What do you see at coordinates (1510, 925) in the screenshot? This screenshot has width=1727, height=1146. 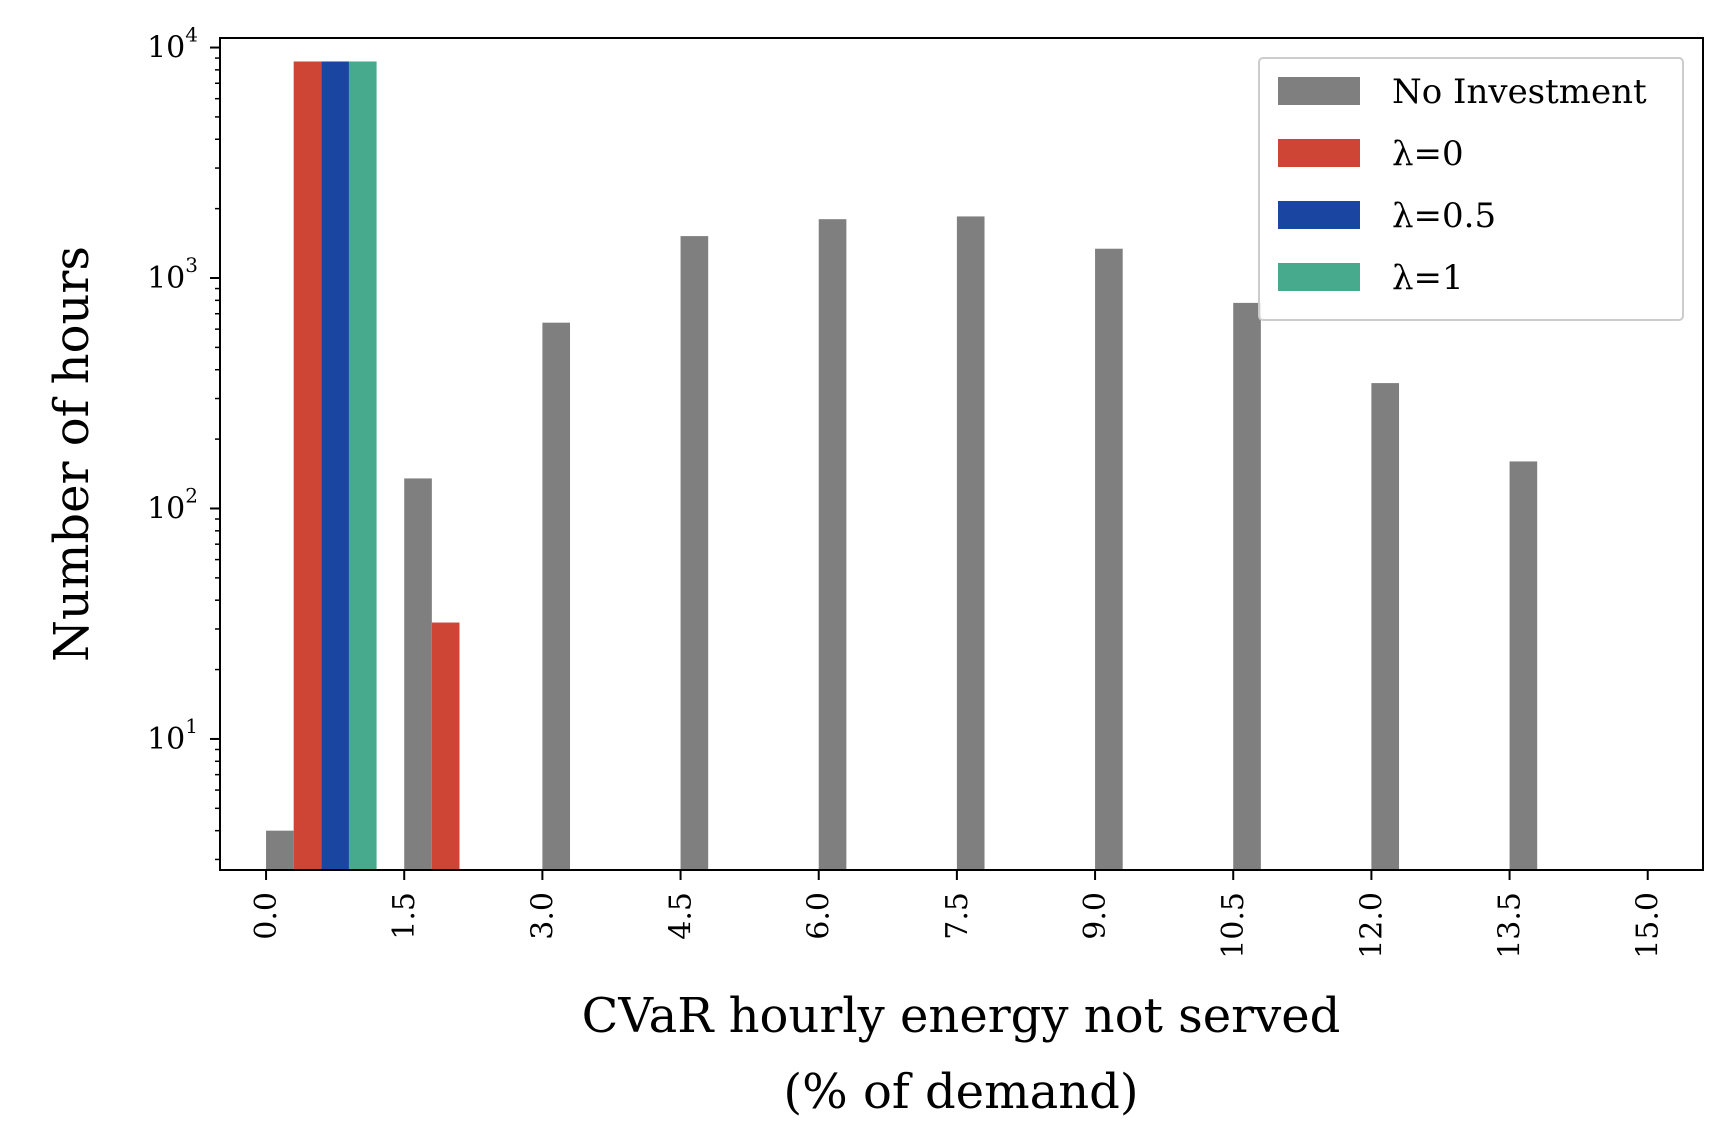 I see `x-tick-label: 13.5` at bounding box center [1510, 925].